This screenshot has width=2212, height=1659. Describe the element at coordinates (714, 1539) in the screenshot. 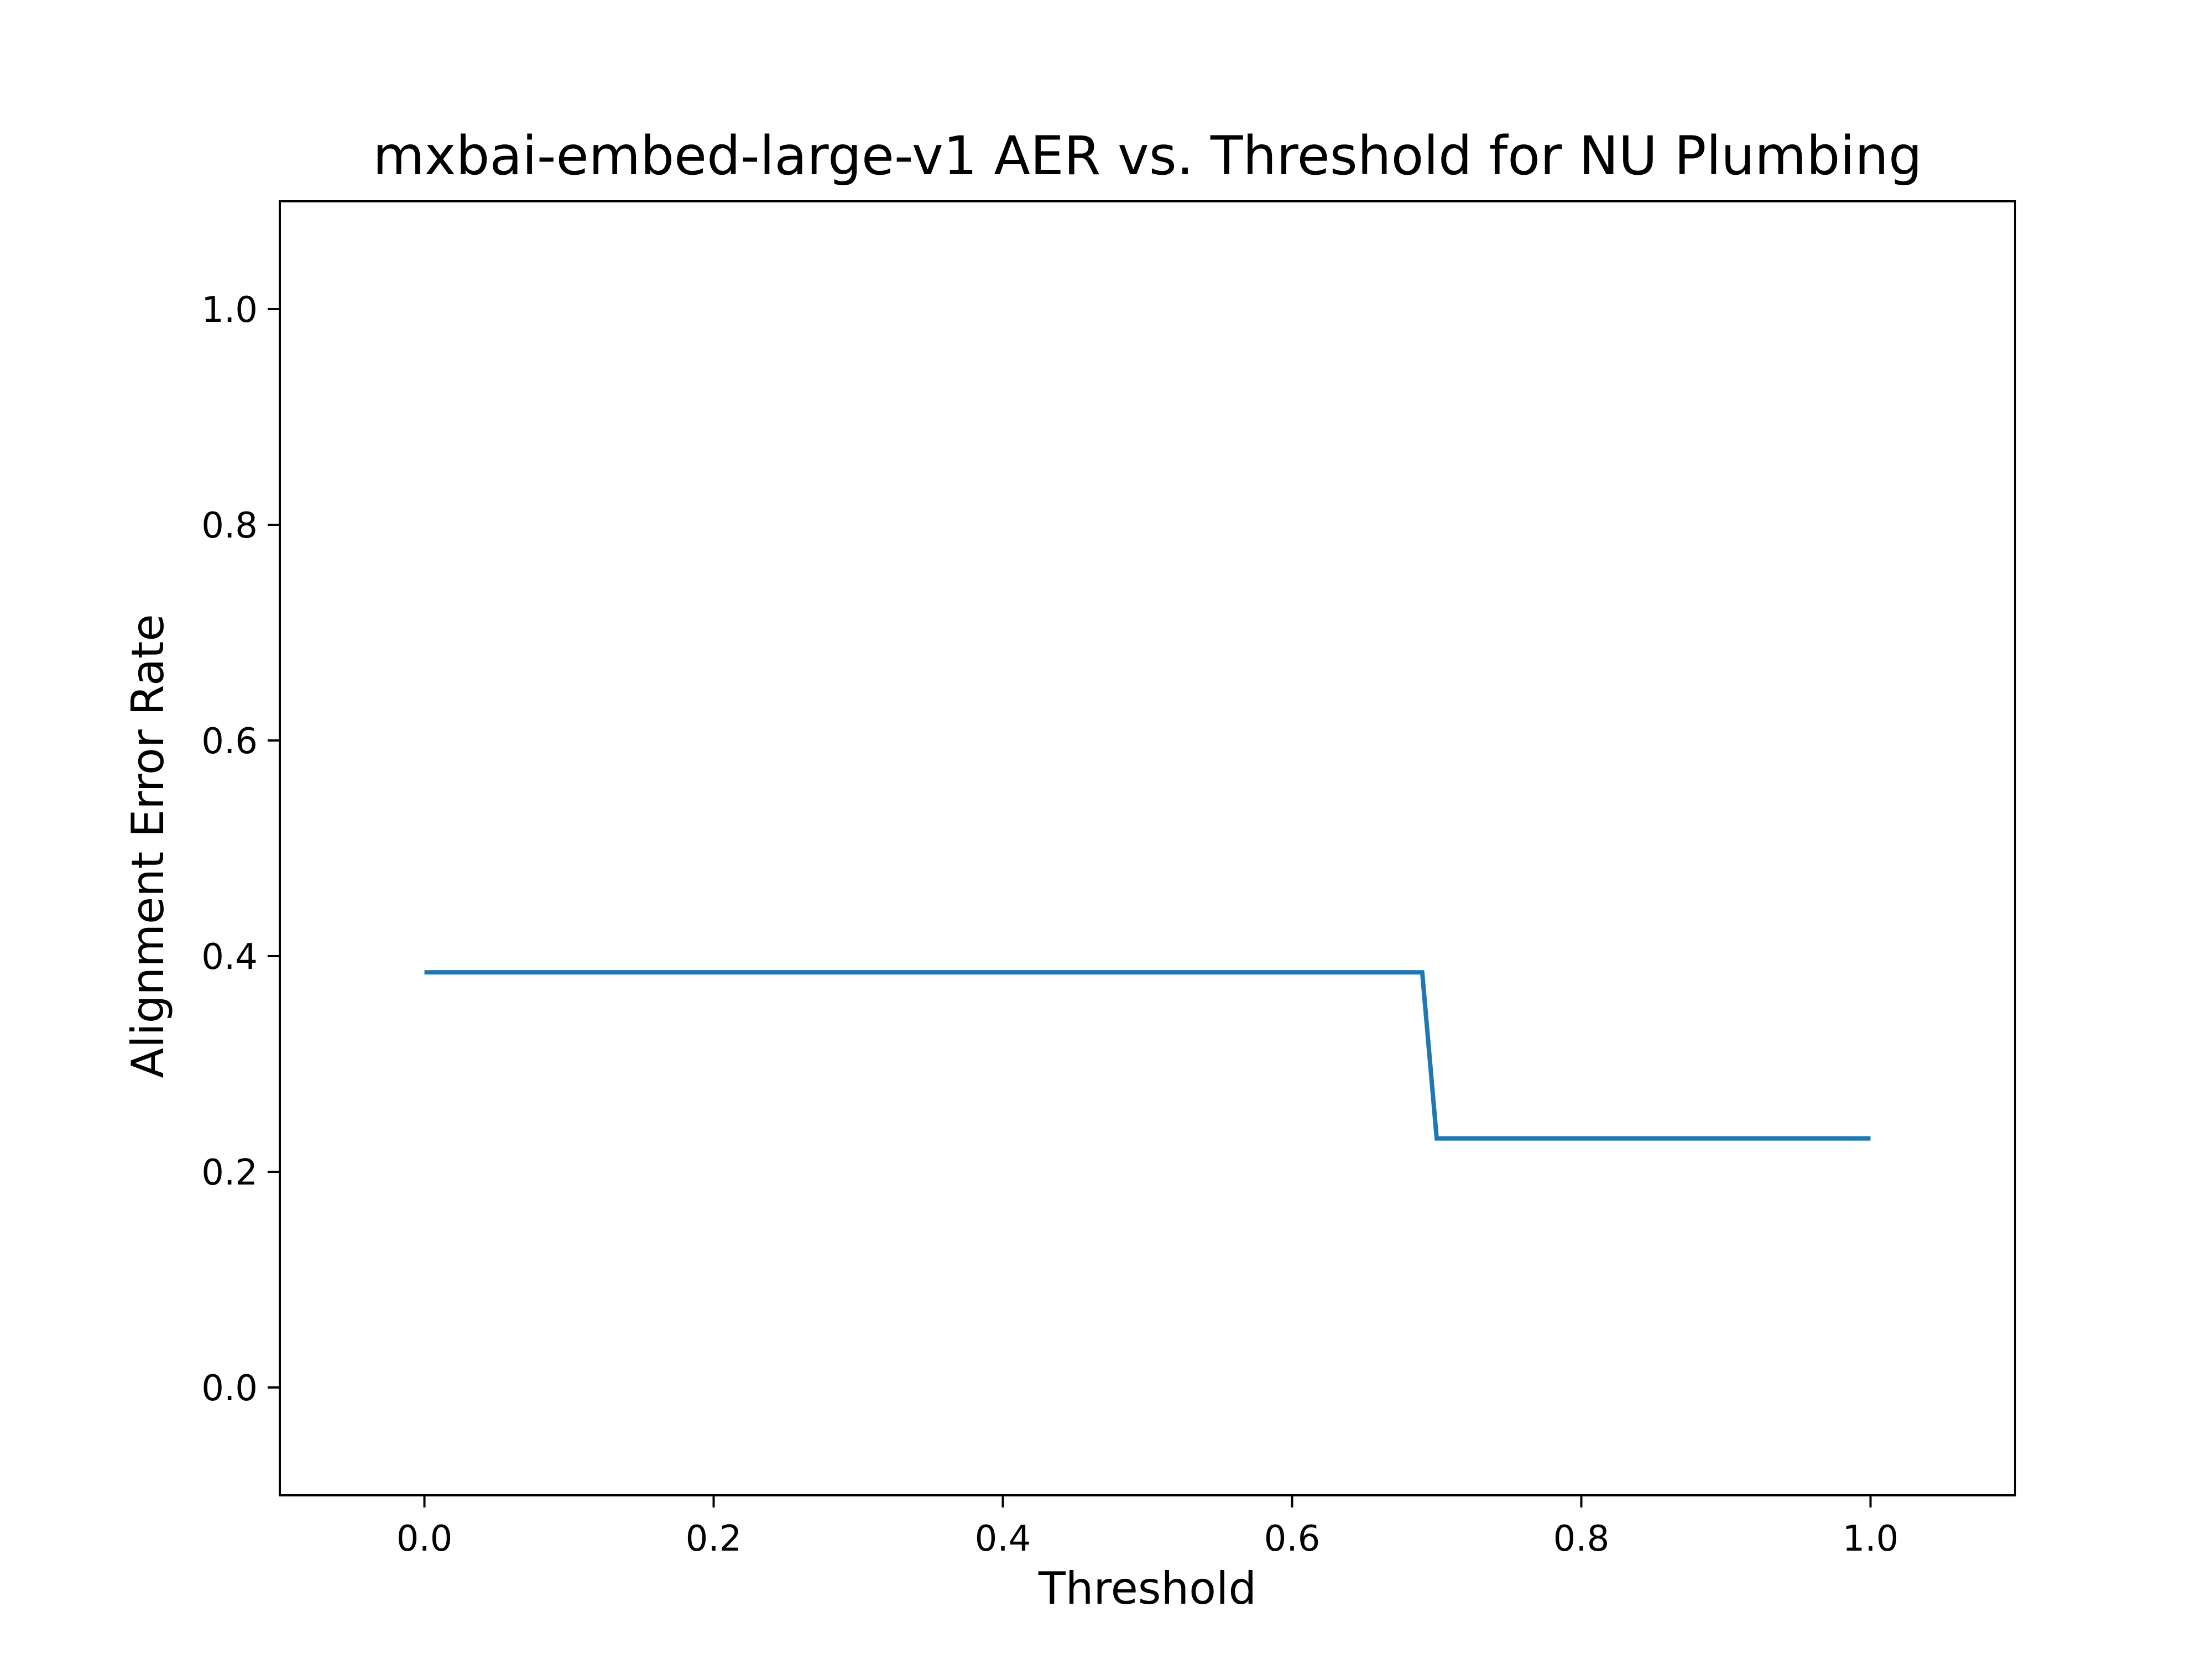

I see `x-tick-label: 0.2` at that location.